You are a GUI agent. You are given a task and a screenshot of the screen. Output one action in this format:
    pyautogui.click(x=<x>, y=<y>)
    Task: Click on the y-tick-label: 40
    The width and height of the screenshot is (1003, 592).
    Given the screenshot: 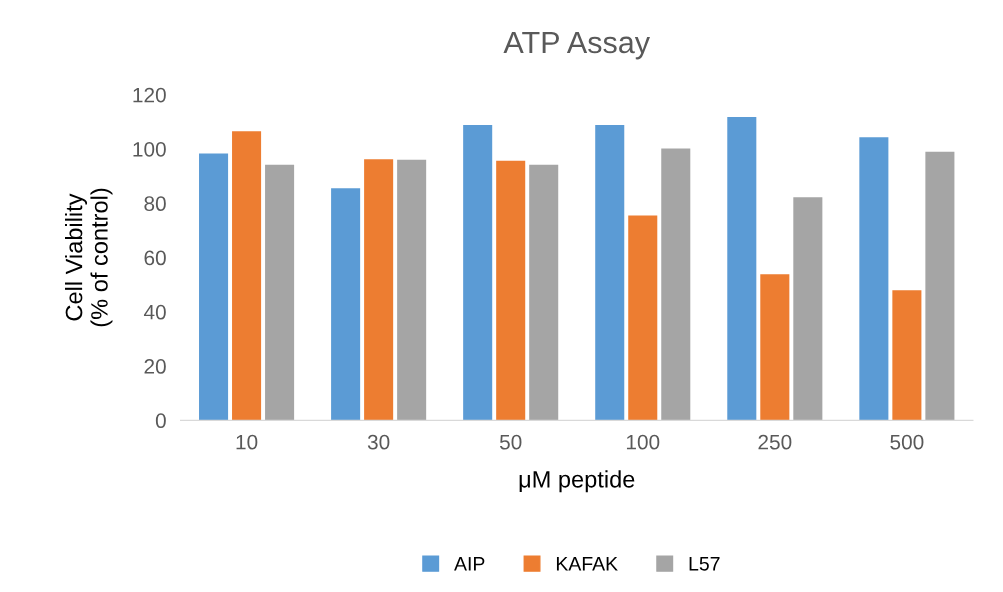 What is the action you would take?
    pyautogui.click(x=154, y=312)
    